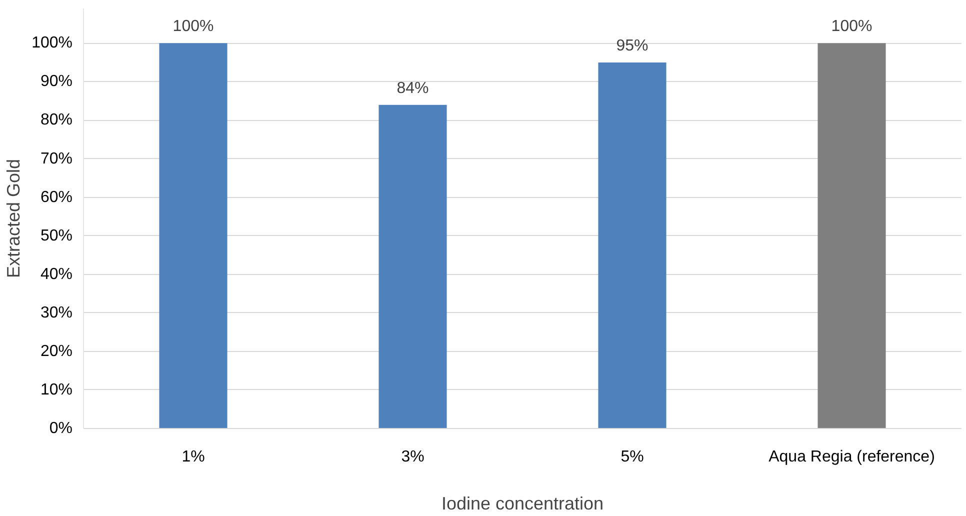 The image size is (966, 516). I want to click on y-tick-label: 60%, so click(56, 197).